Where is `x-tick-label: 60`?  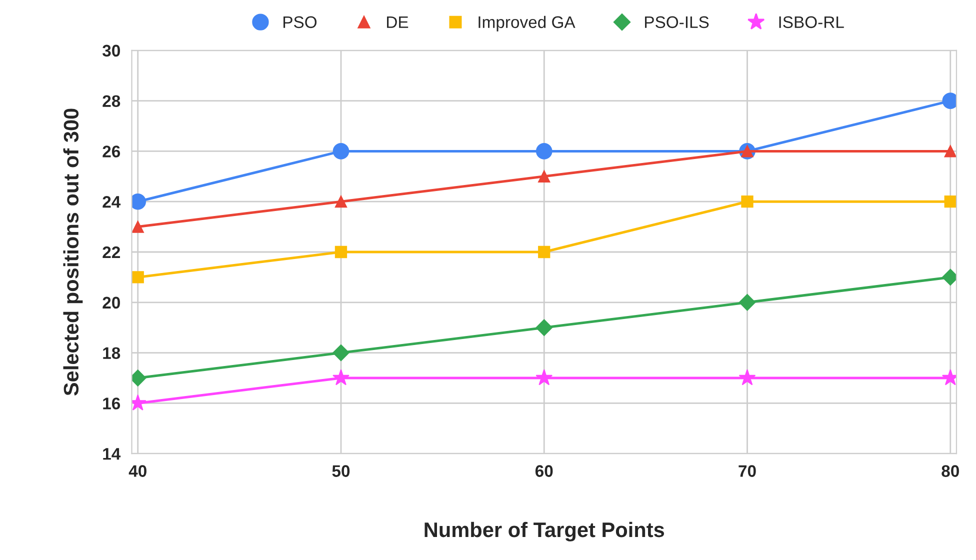
x-tick-label: 60 is located at coordinates (544, 471).